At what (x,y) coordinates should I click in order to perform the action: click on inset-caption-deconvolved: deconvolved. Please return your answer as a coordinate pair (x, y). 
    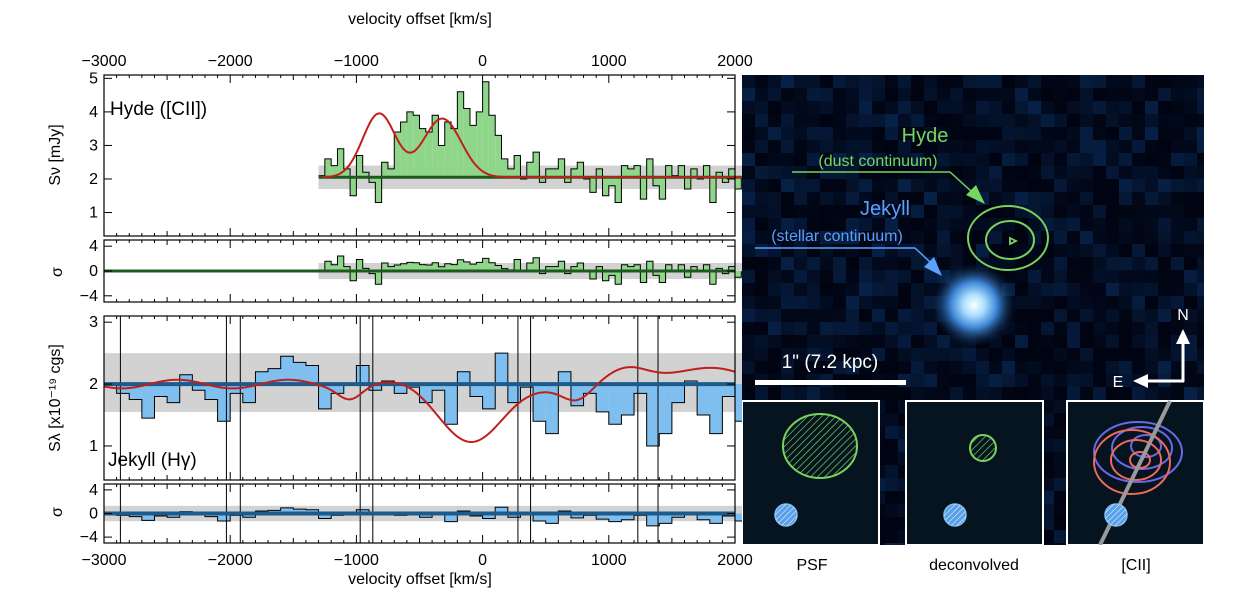
    Looking at the image, I should click on (974, 565).